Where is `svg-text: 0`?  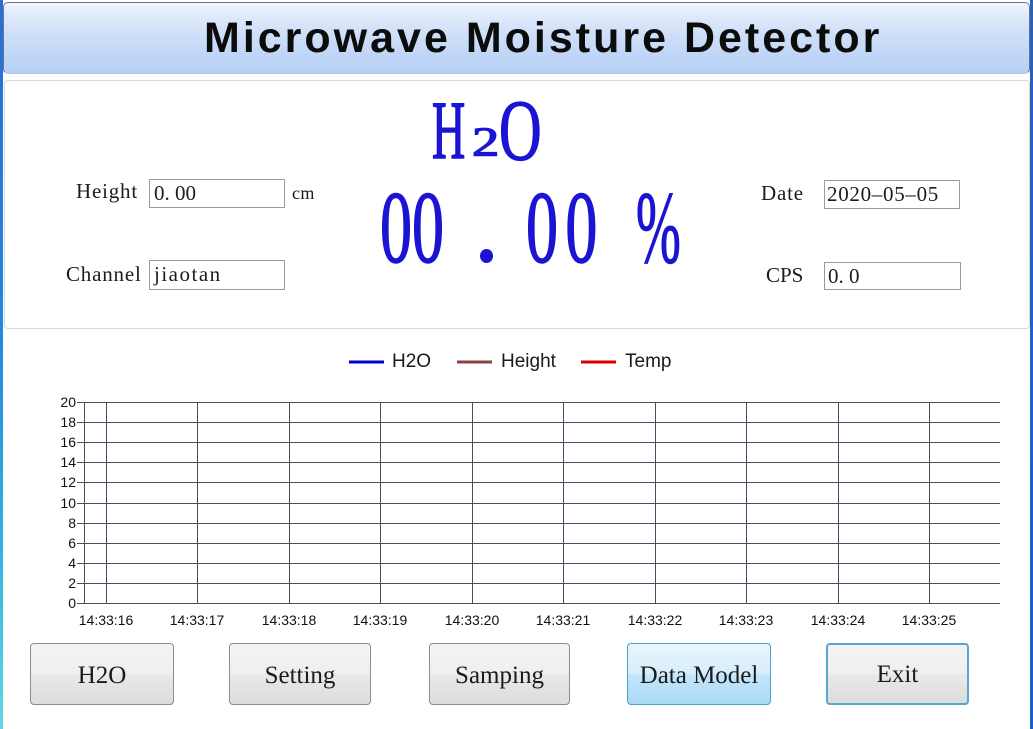 svg-text: 0 is located at coordinates (72, 603).